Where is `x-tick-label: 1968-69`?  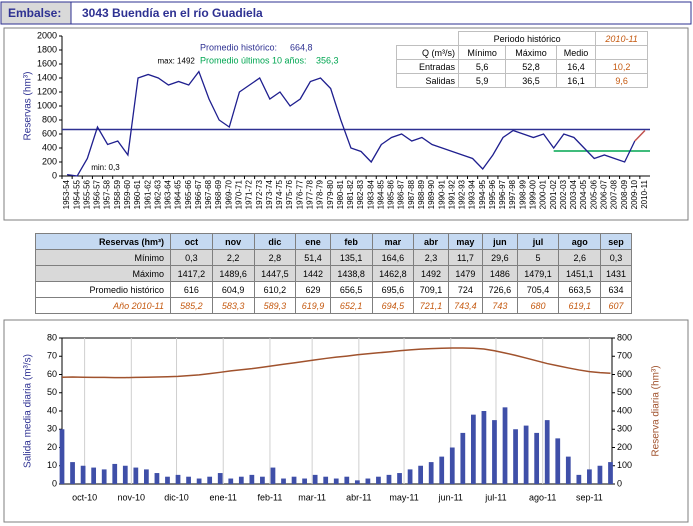 x-tick-label: 1968-69 is located at coordinates (218, 194).